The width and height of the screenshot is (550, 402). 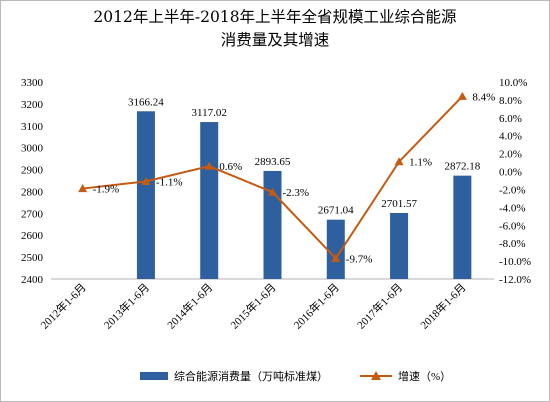 I want to click on x-tick-label: 2016年1-6月, so click(x=316, y=305).